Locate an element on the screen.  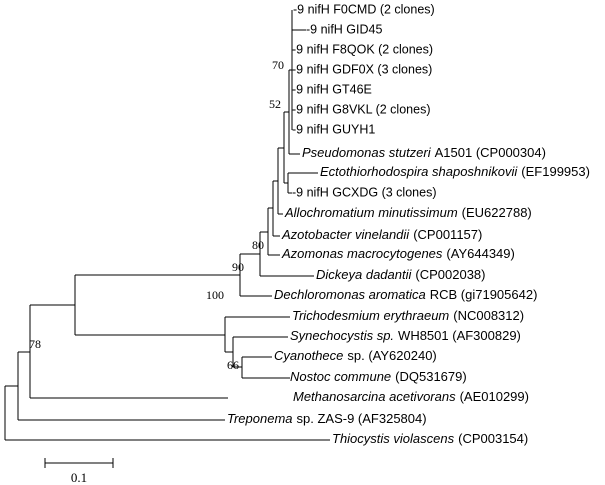
leaf-accession: (AE010299) is located at coordinates (494, 396).